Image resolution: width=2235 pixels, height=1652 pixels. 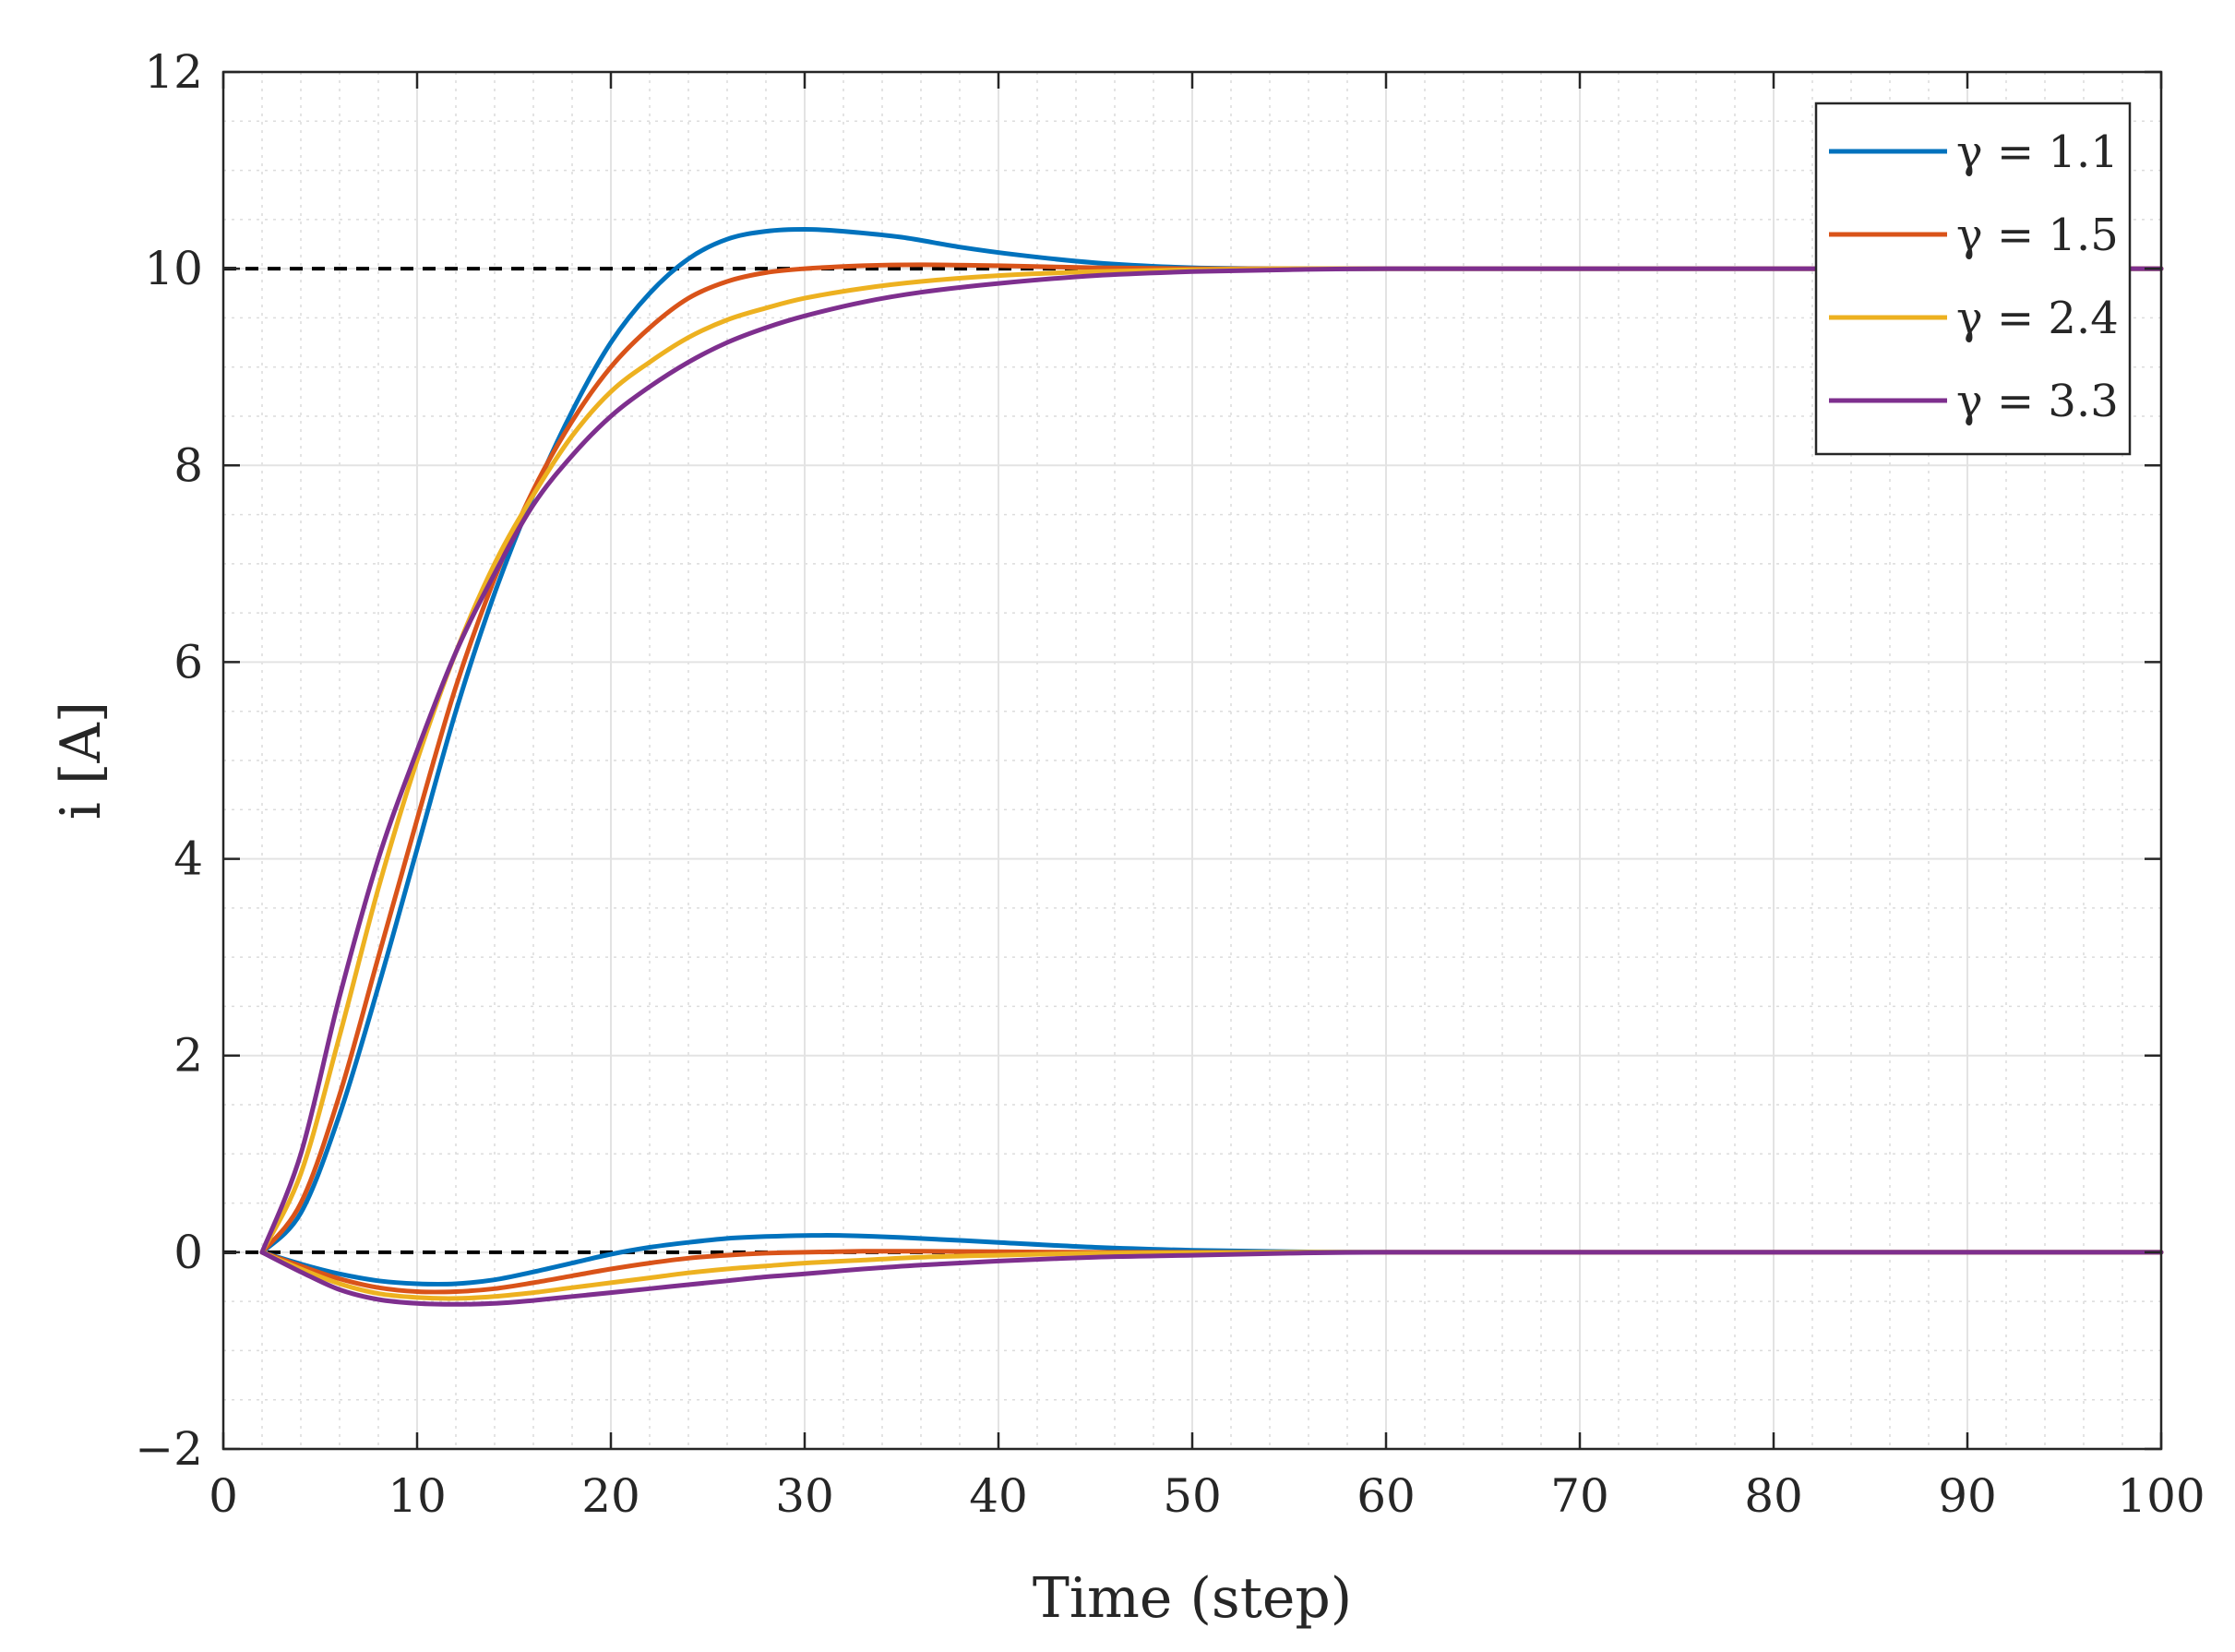 I want to click on y-tick-label: 0, so click(x=188, y=1252).